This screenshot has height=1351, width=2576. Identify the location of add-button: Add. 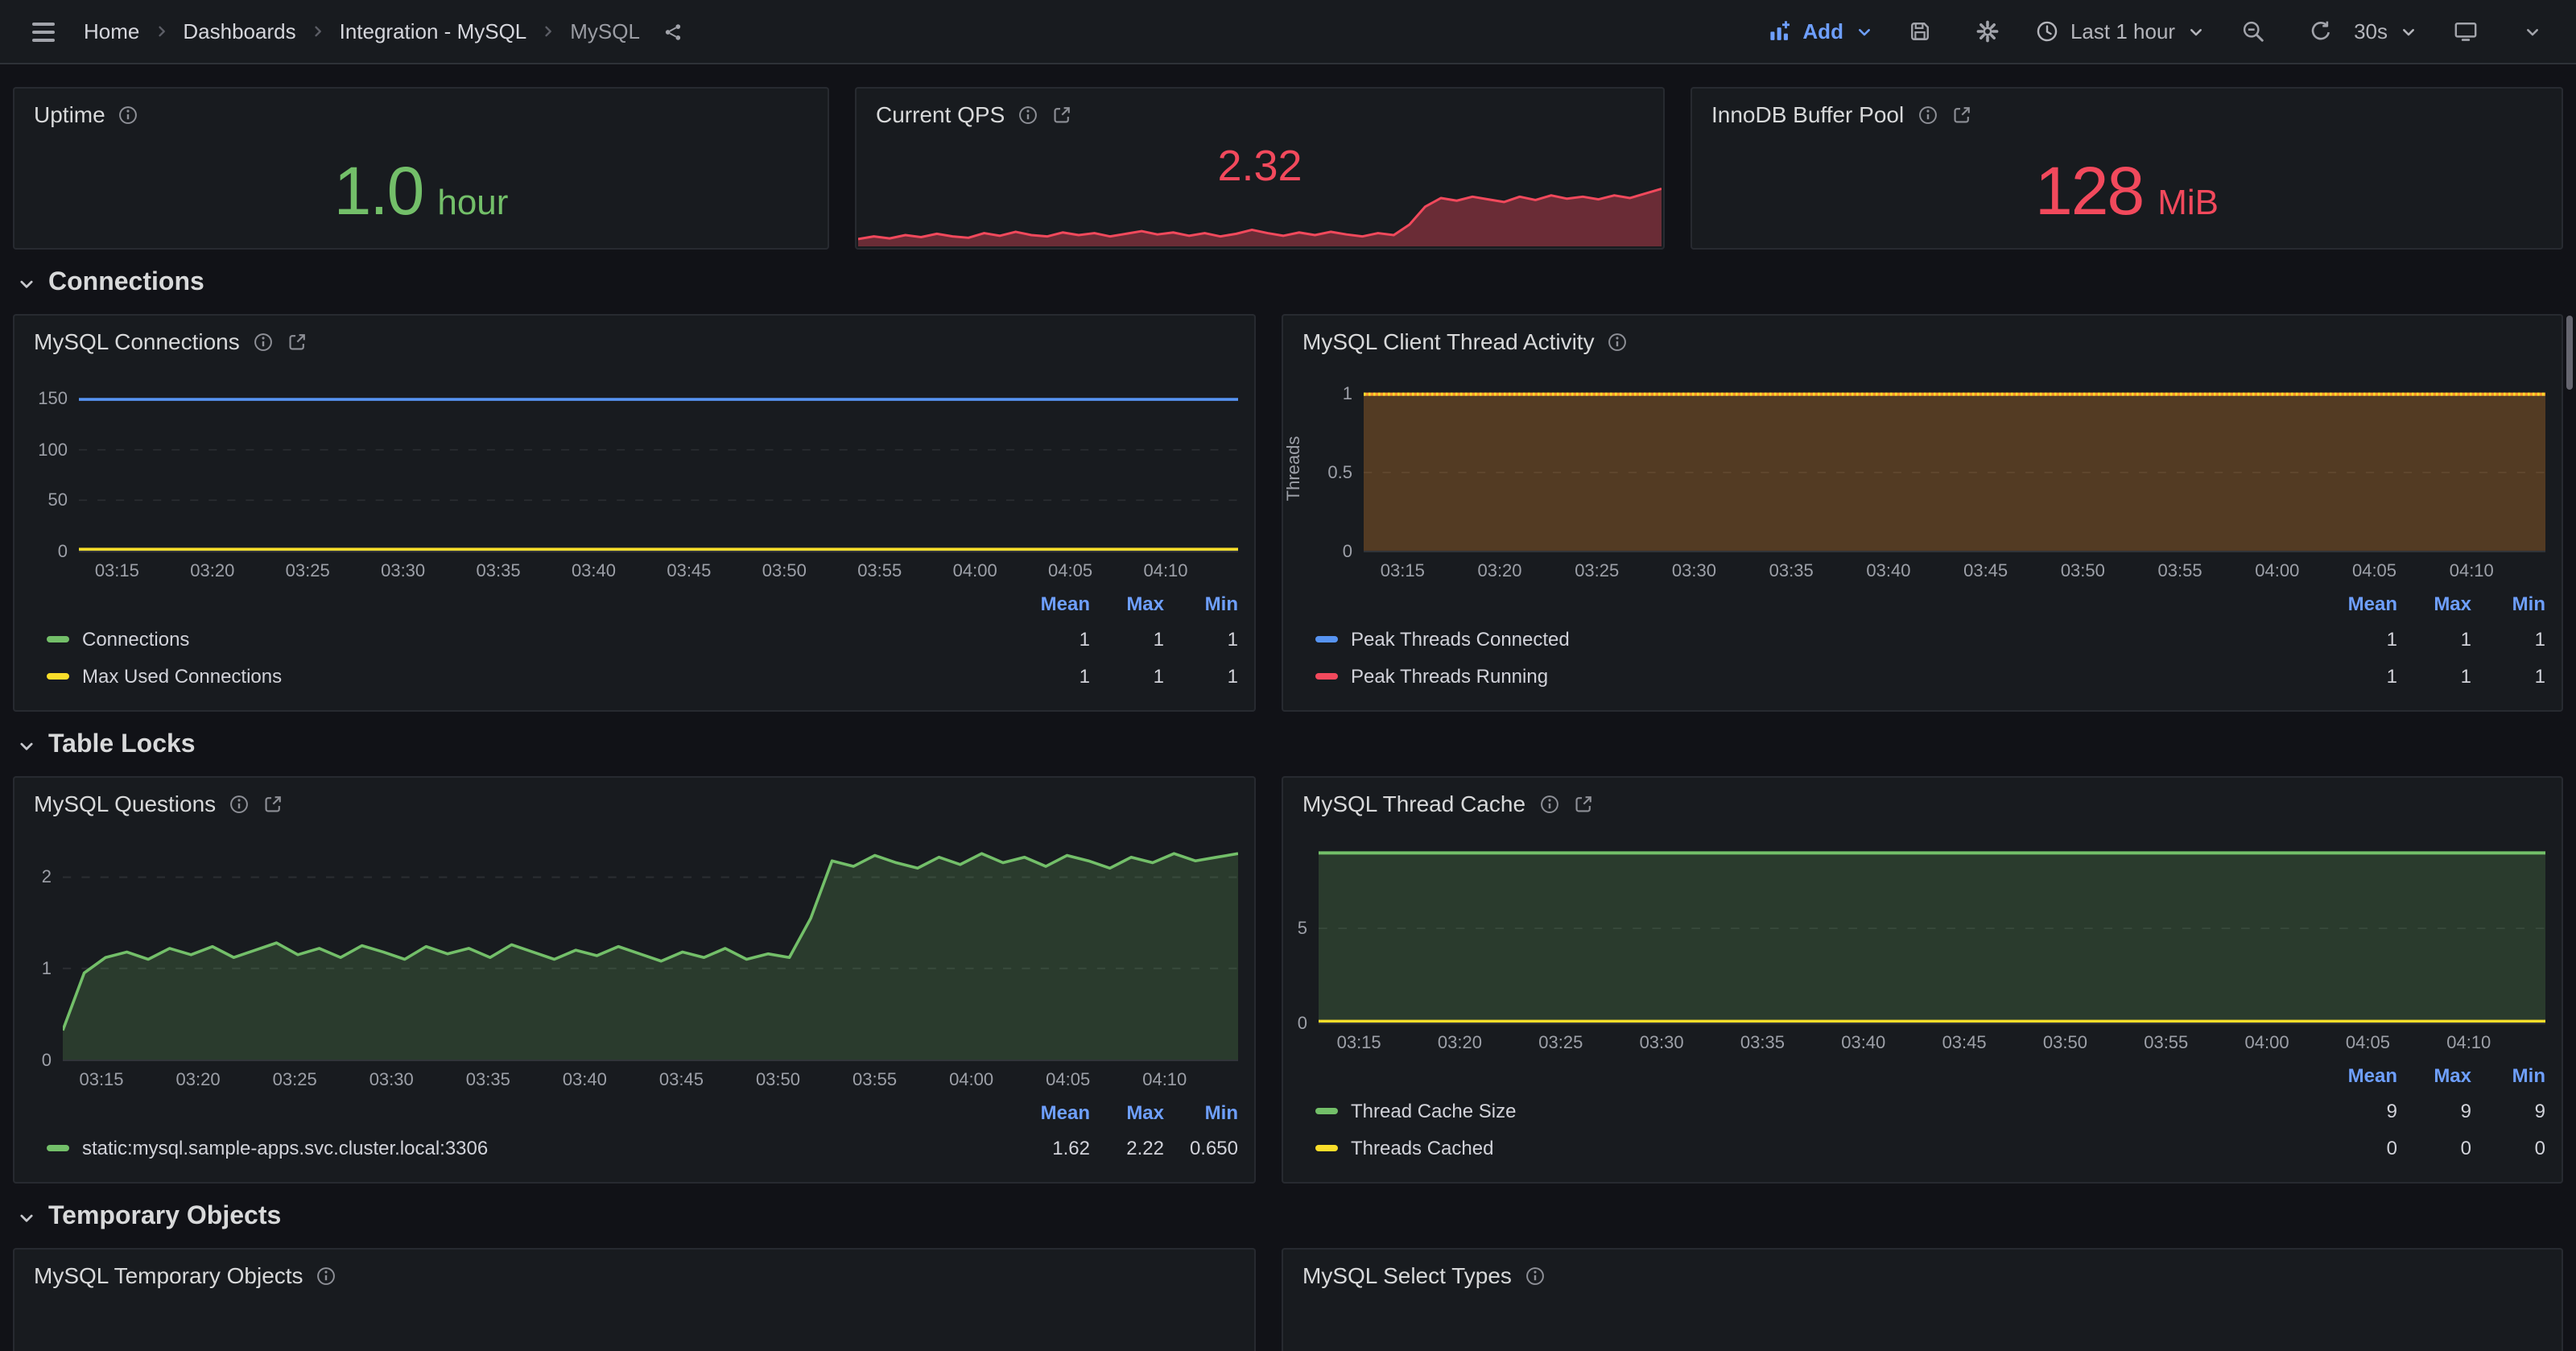
(1820, 31).